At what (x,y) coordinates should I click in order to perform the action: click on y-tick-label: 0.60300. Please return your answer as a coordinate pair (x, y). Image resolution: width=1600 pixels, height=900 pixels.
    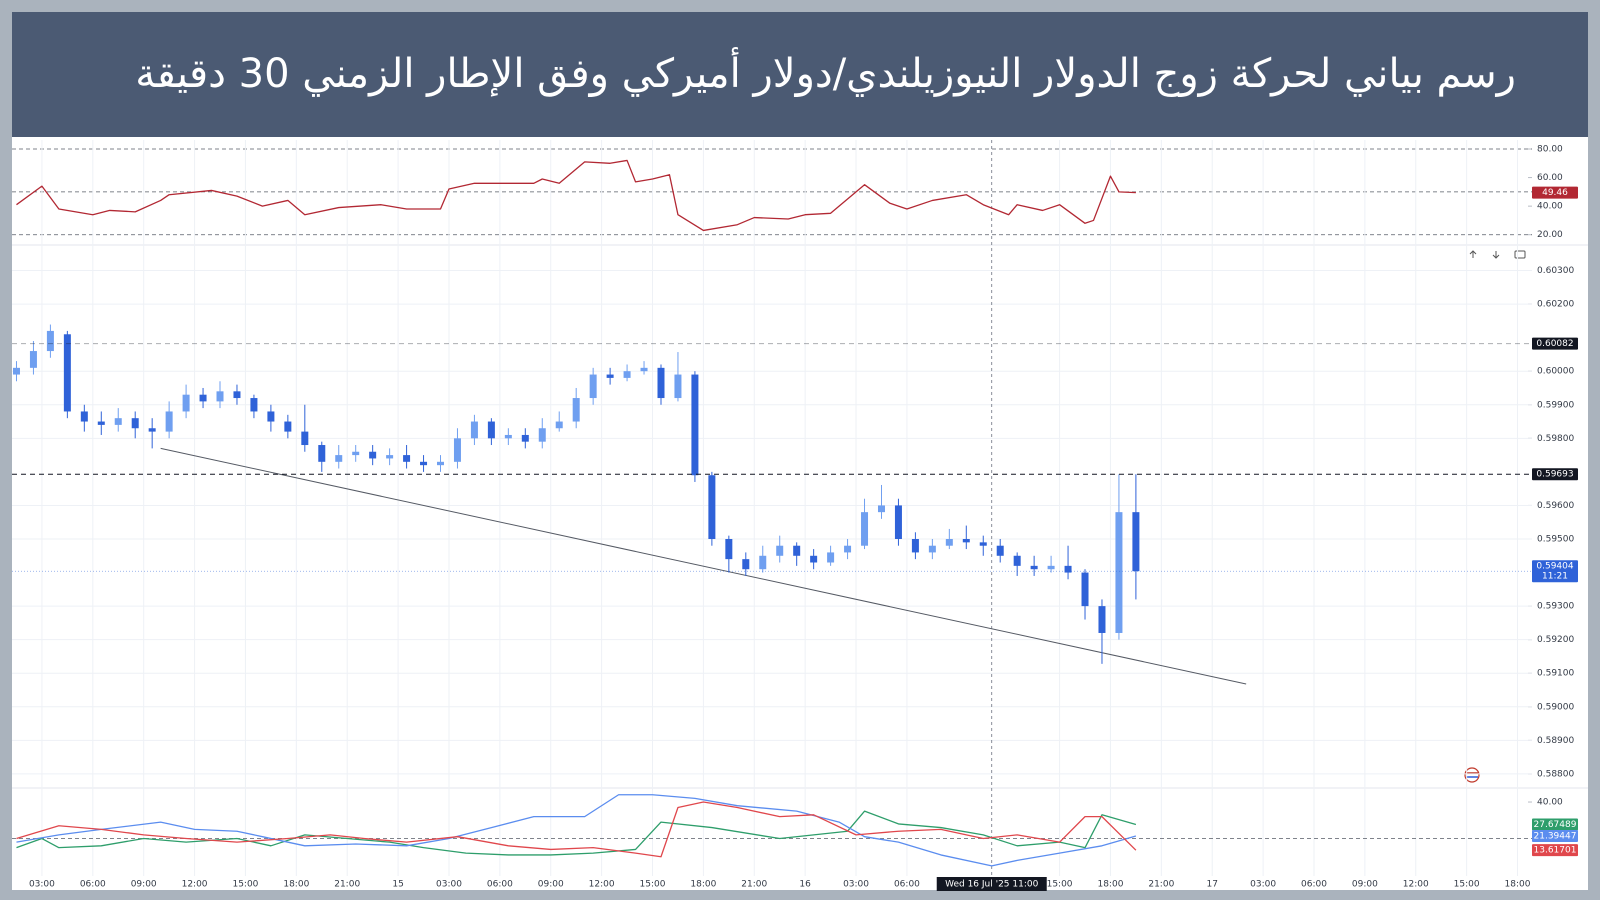
    Looking at the image, I should click on (1555, 271).